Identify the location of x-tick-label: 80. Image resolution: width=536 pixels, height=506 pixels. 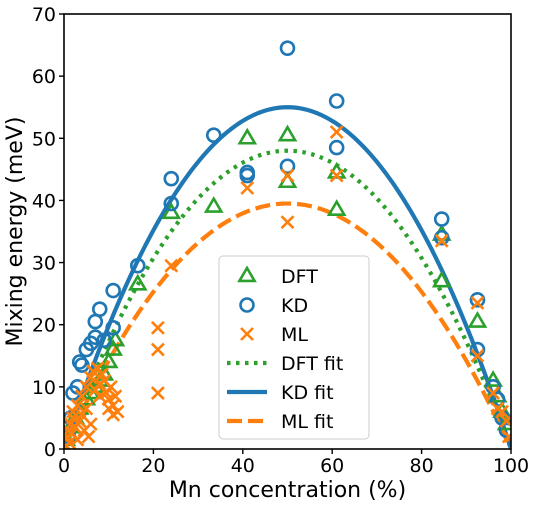
(422, 466).